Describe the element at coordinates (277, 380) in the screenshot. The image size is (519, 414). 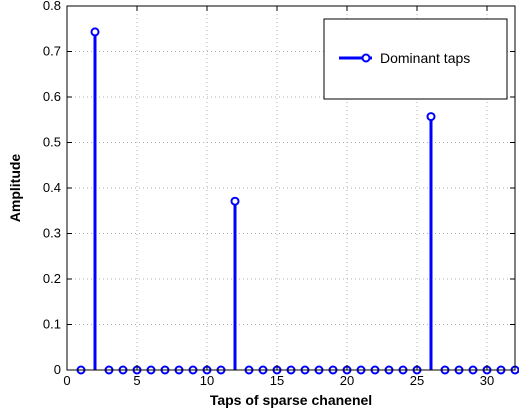
I see `x-tick-label: 15` at that location.